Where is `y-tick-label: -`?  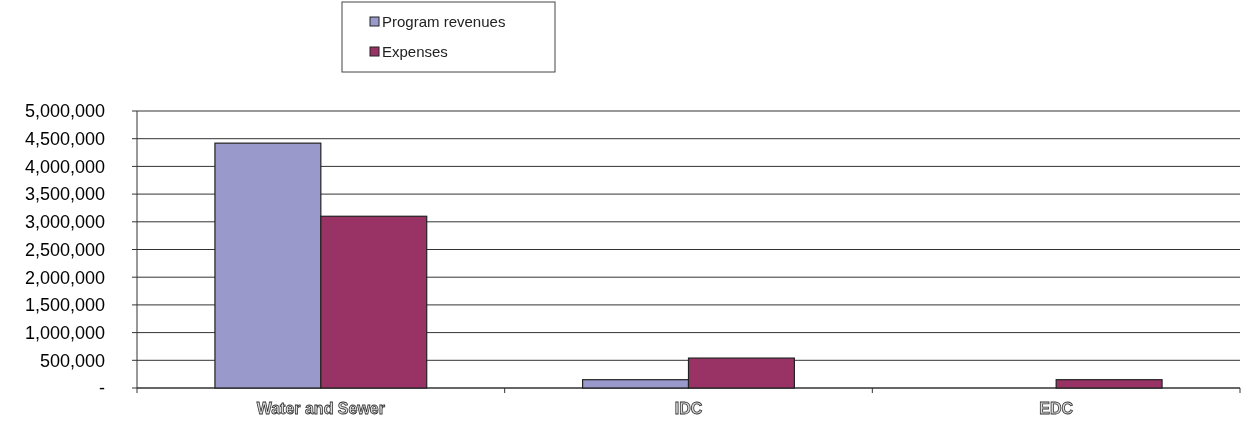 y-tick-label: - is located at coordinates (102, 388).